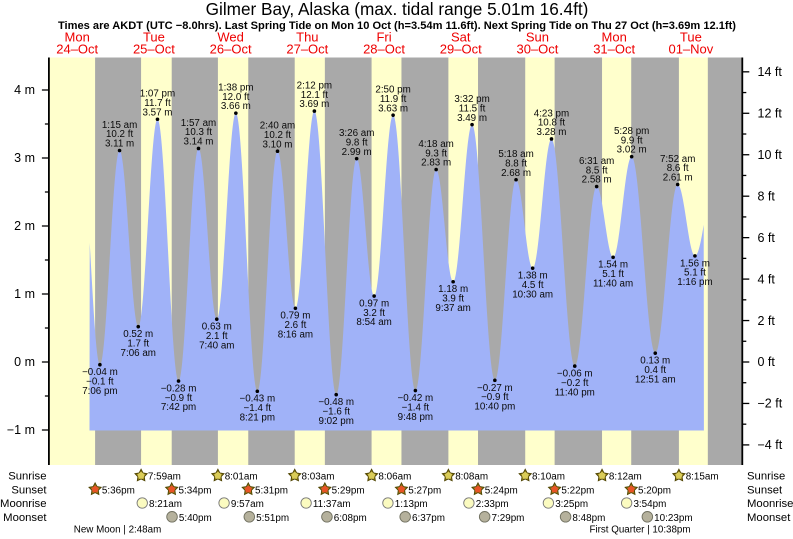  I want to click on svg-text: 5:20pm, so click(654, 490).